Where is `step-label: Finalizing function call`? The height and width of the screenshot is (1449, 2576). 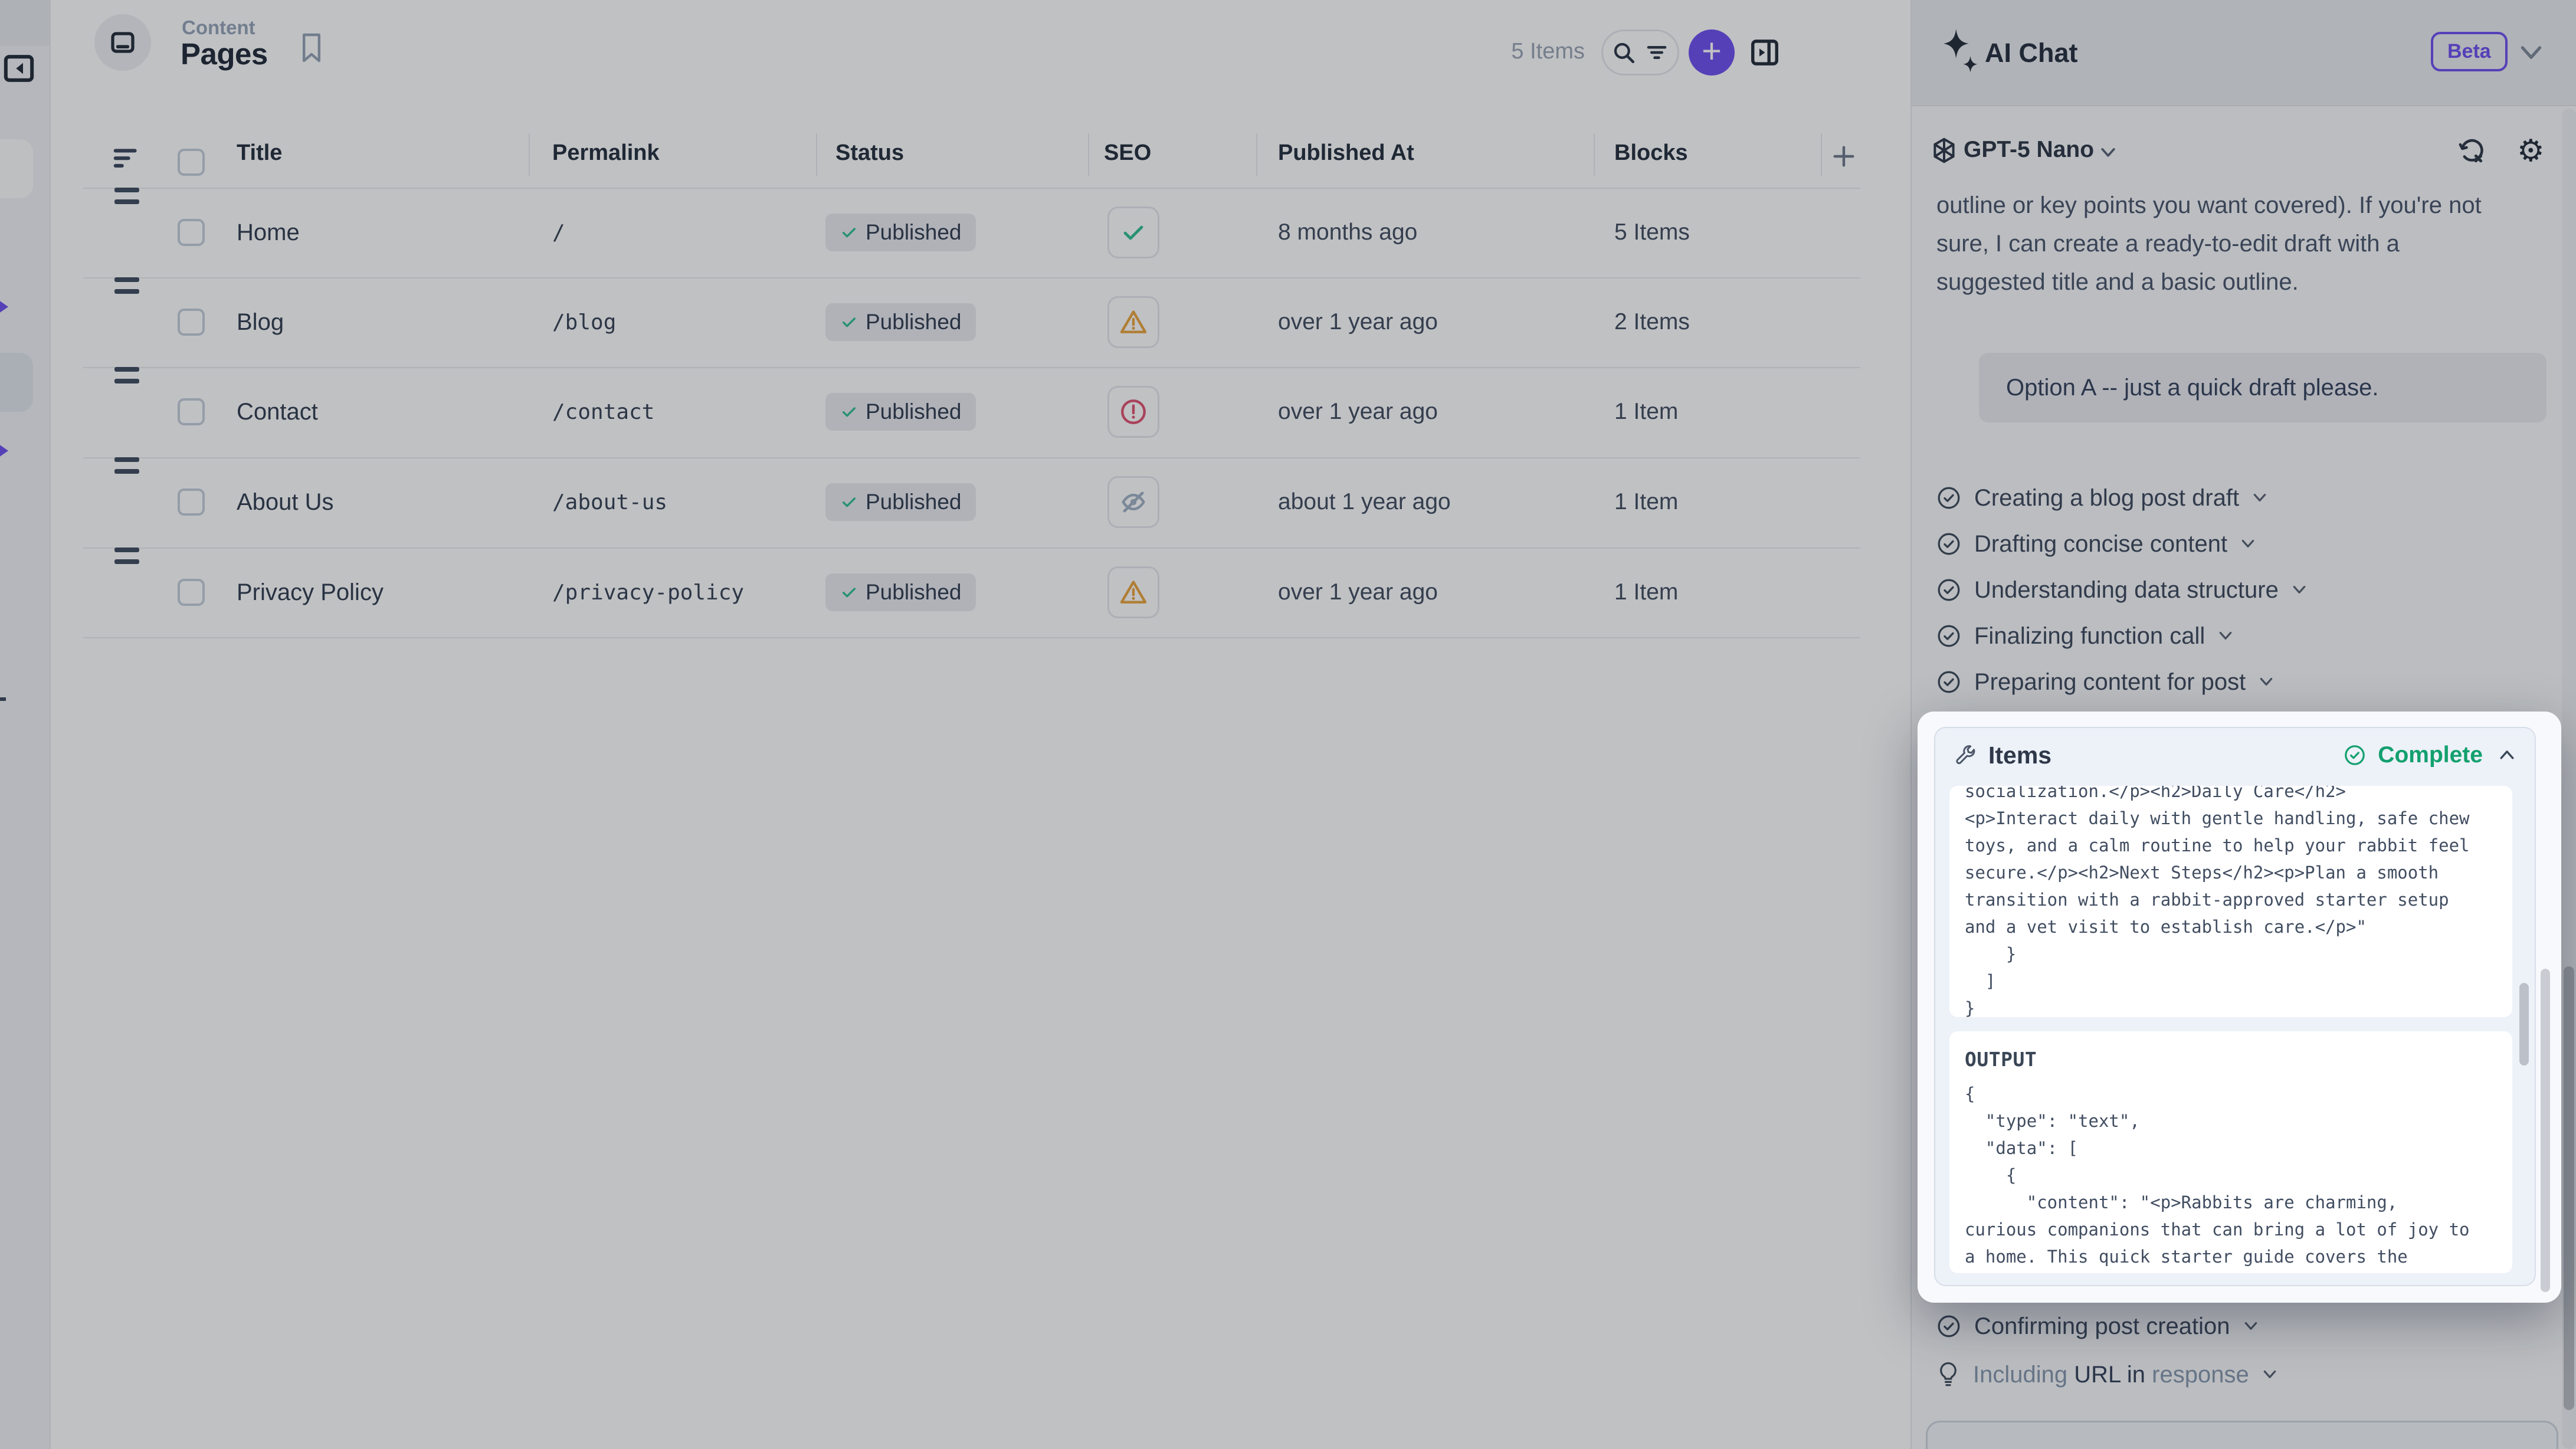 step-label: Finalizing function call is located at coordinates (2089, 635).